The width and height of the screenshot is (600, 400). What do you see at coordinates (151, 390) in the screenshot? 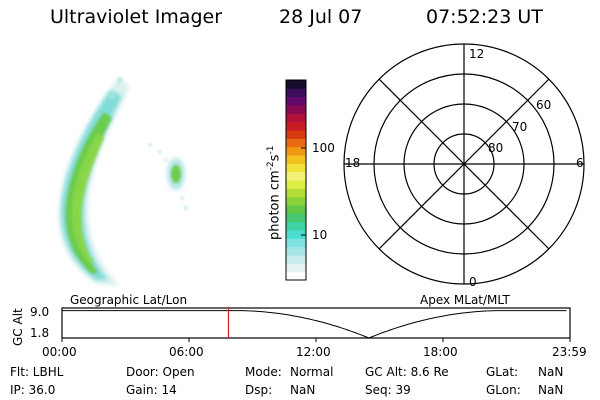
I see `gain-info: Gain: 14` at bounding box center [151, 390].